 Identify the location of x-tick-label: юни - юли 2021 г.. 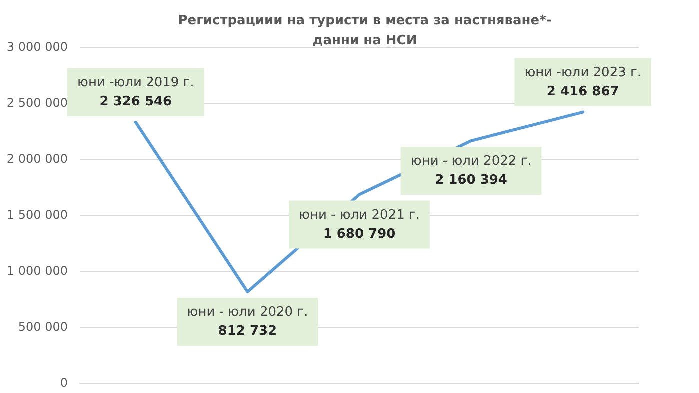
(359, 215).